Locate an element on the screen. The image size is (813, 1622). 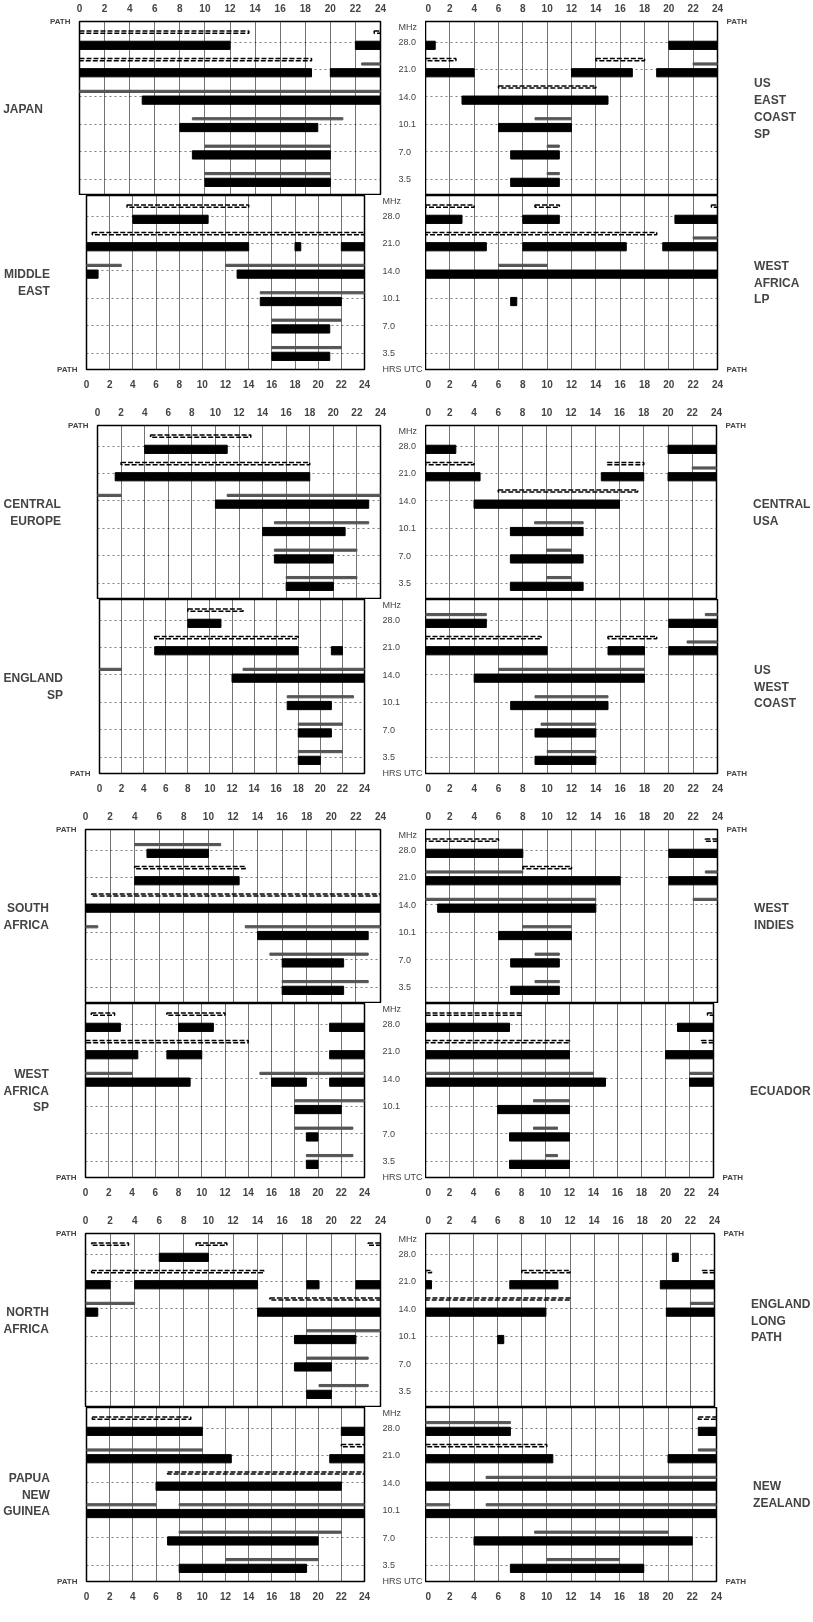
x-tick-label: 24 is located at coordinates (716, 412).